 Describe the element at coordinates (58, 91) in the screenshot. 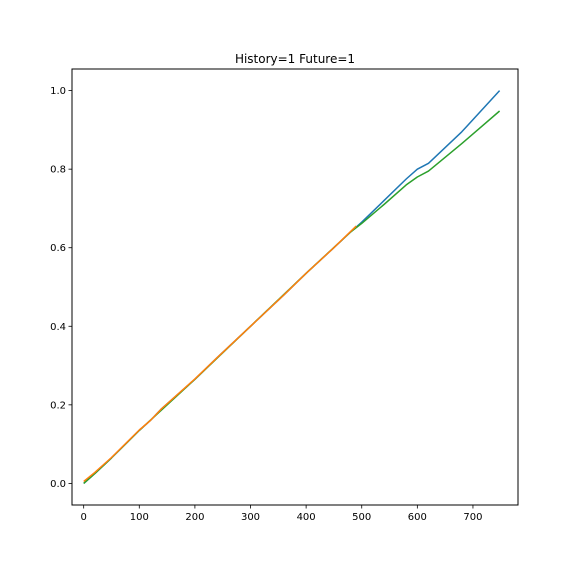

I see `y-tick-label: 1.0` at that location.